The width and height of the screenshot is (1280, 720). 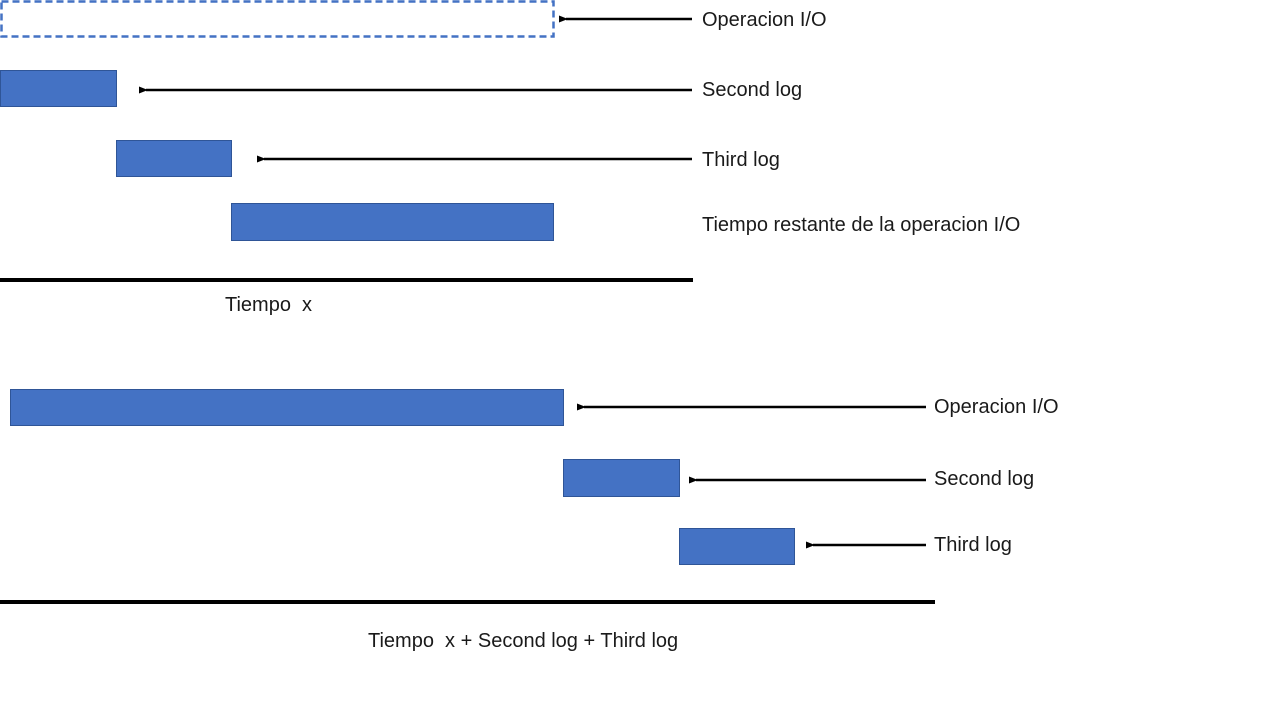 I want to click on top-remaining-io-label: Tiempo restante de la operacion I/O, so click(x=861, y=225).